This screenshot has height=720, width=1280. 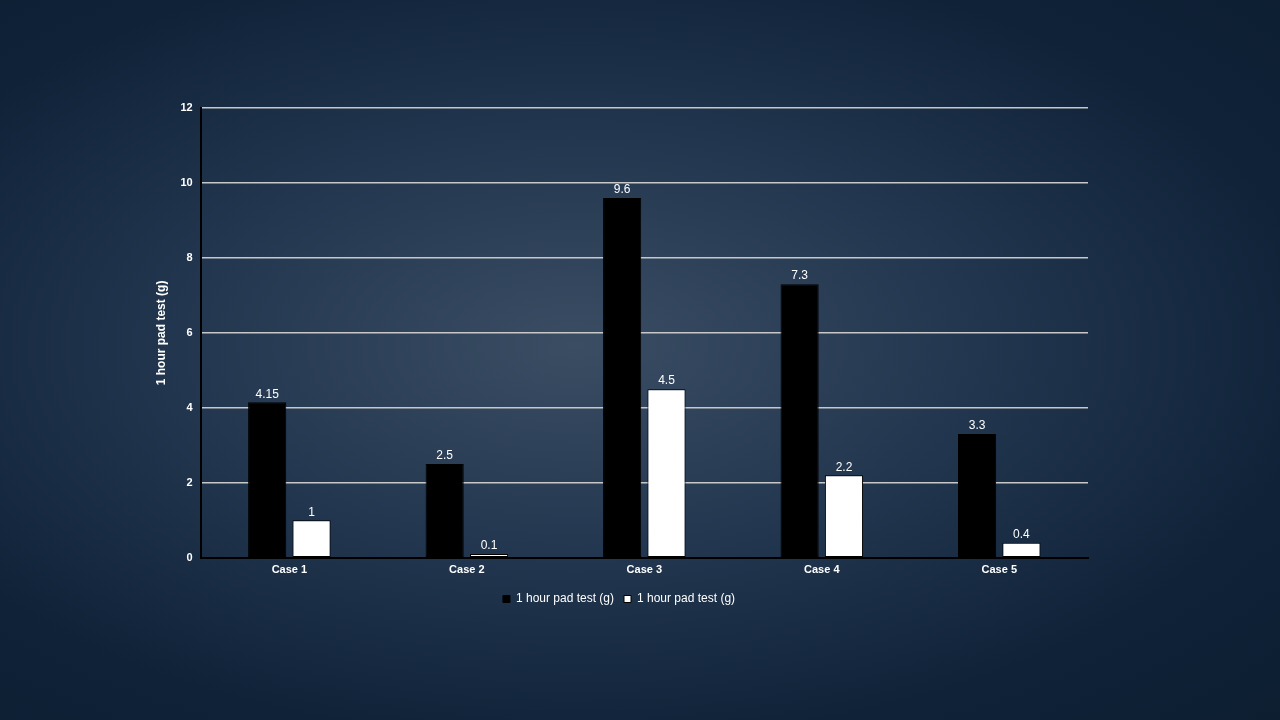 What do you see at coordinates (467, 569) in the screenshot?
I see `x-tick-label: Case 2` at bounding box center [467, 569].